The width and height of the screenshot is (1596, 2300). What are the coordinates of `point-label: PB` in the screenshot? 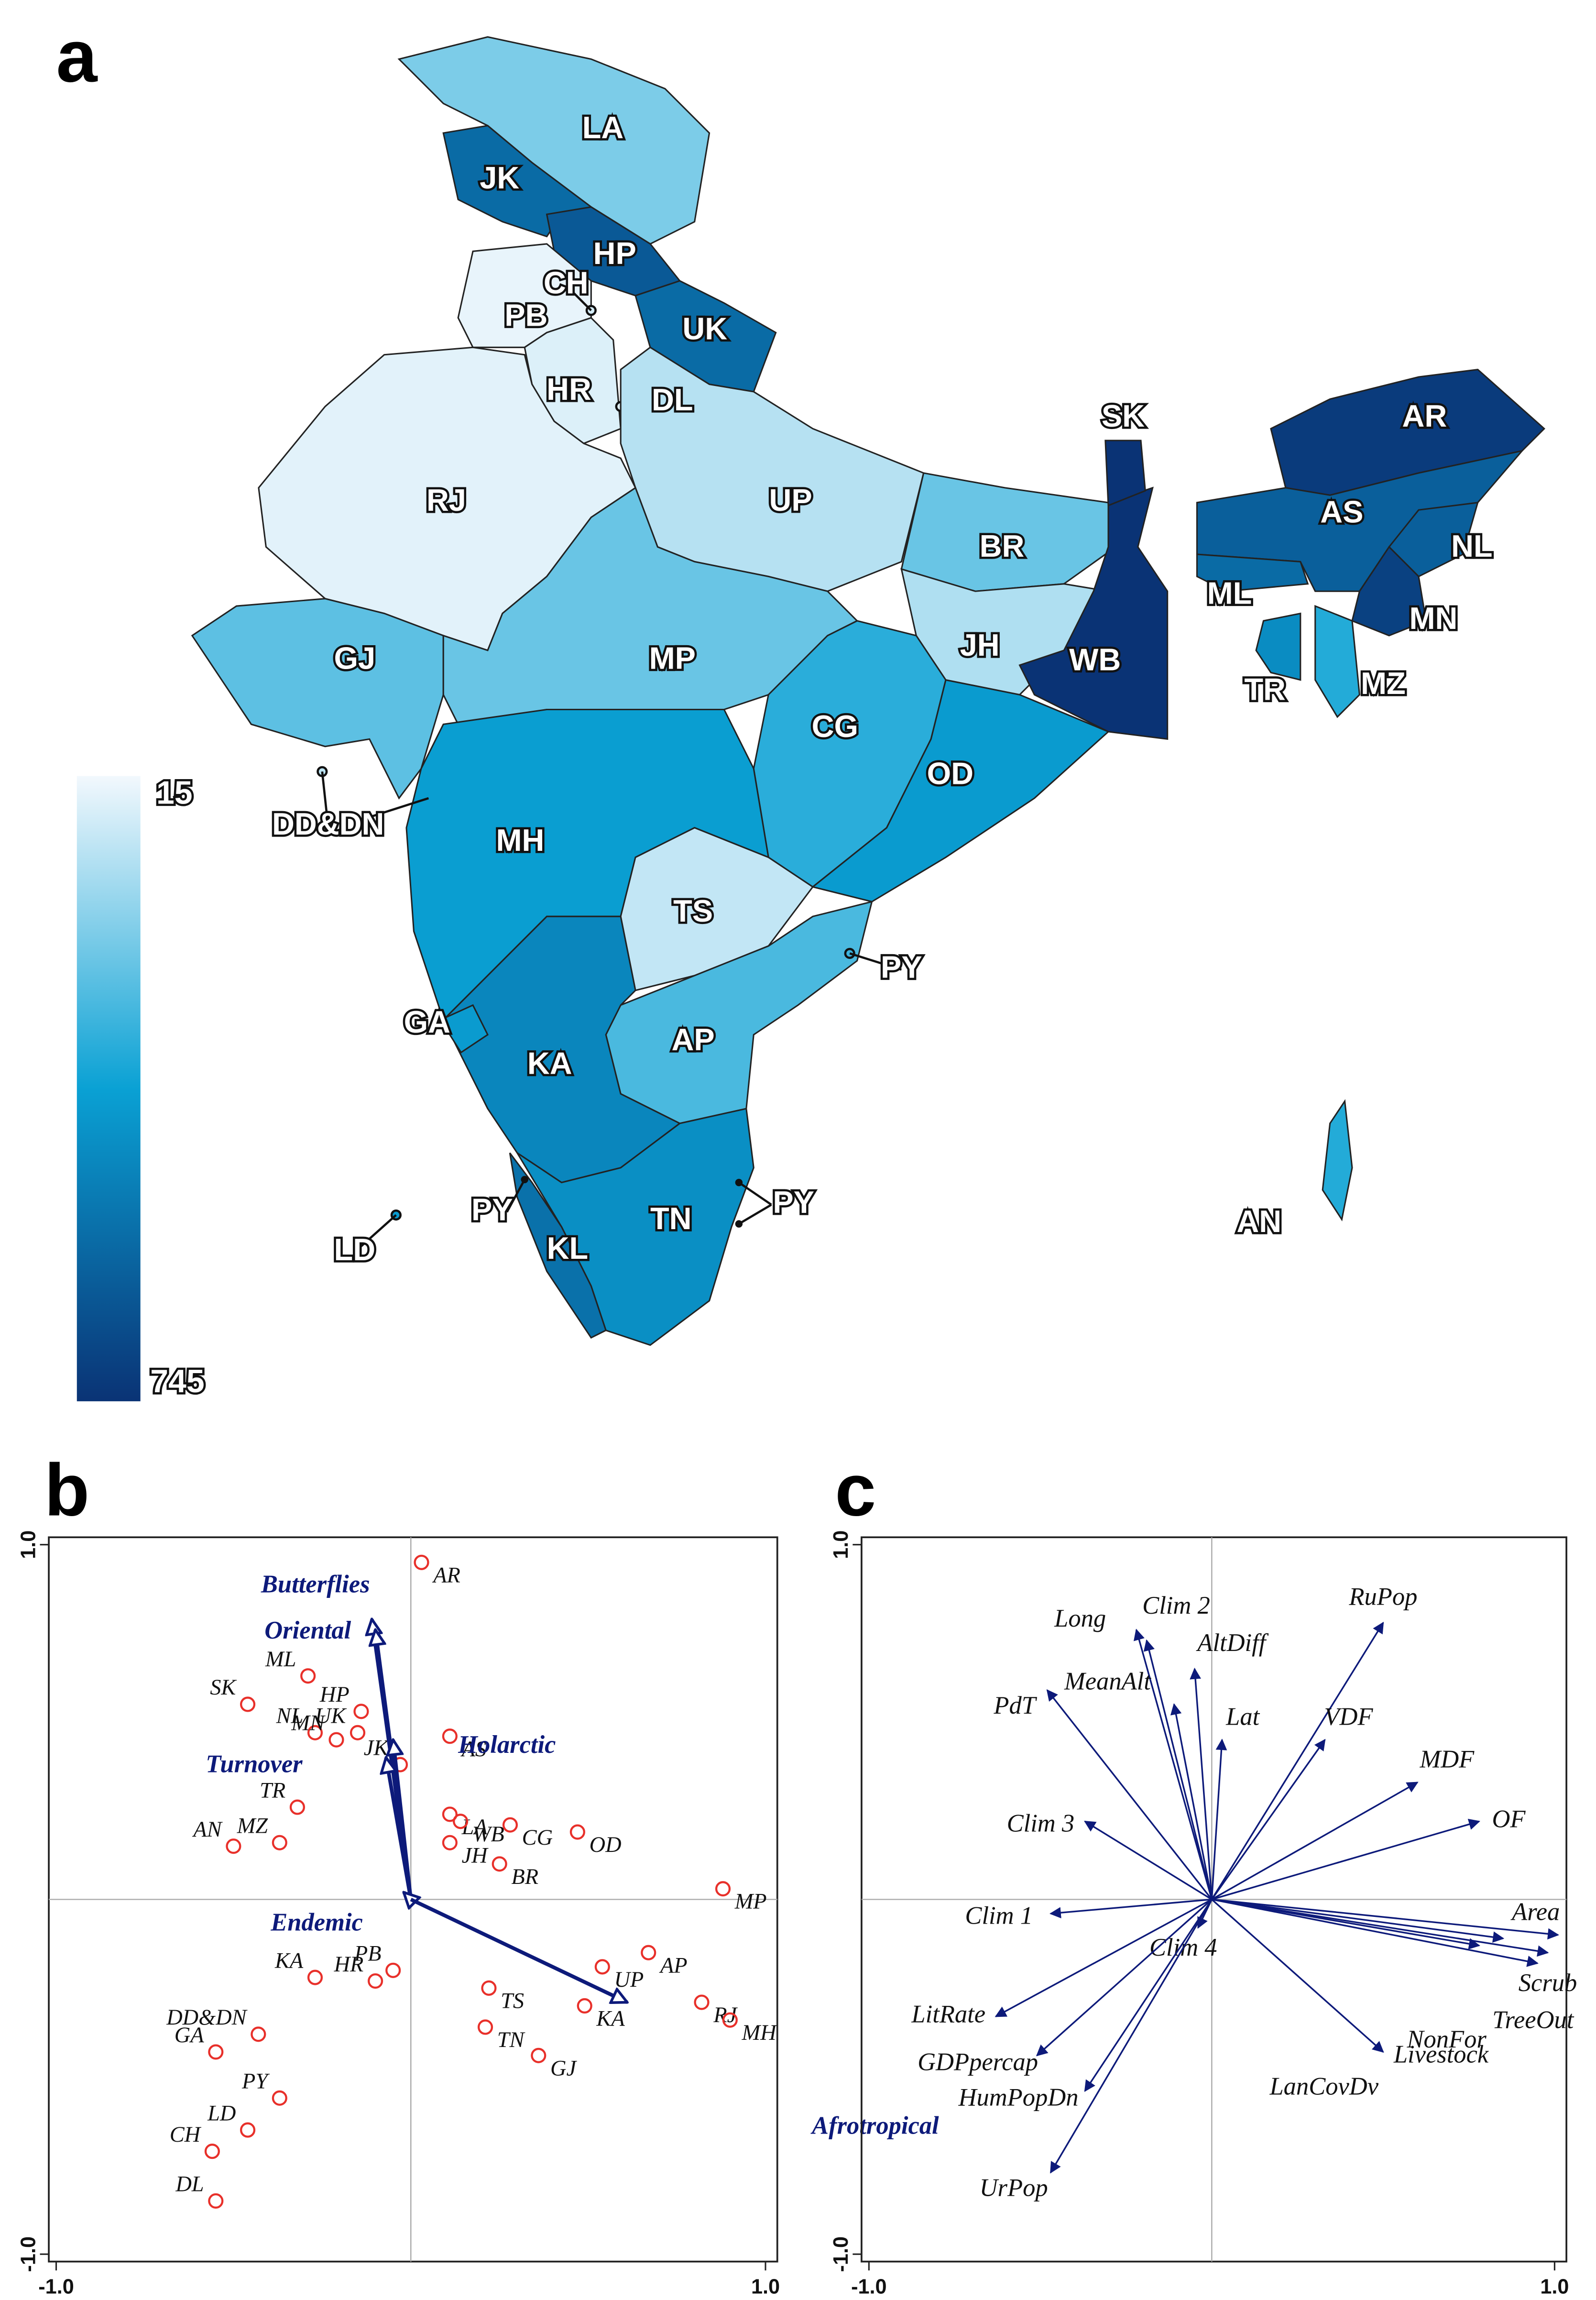 It's located at (368, 1954).